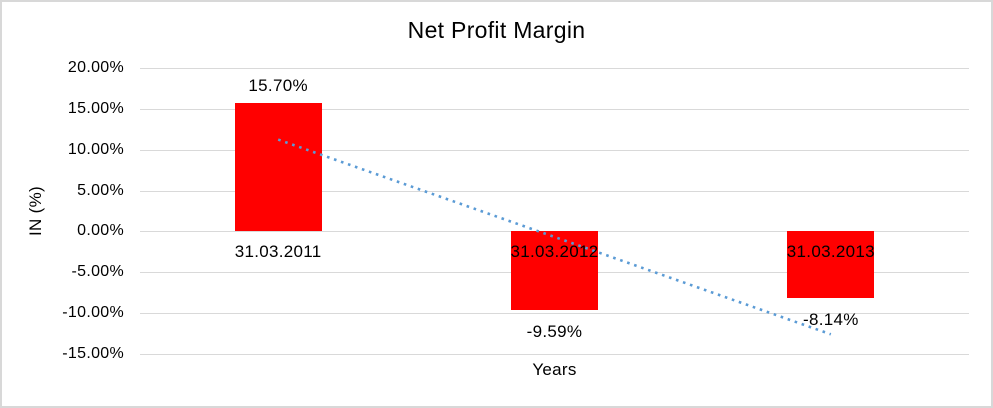  I want to click on y-tick-label: 10.00%, so click(95, 149).